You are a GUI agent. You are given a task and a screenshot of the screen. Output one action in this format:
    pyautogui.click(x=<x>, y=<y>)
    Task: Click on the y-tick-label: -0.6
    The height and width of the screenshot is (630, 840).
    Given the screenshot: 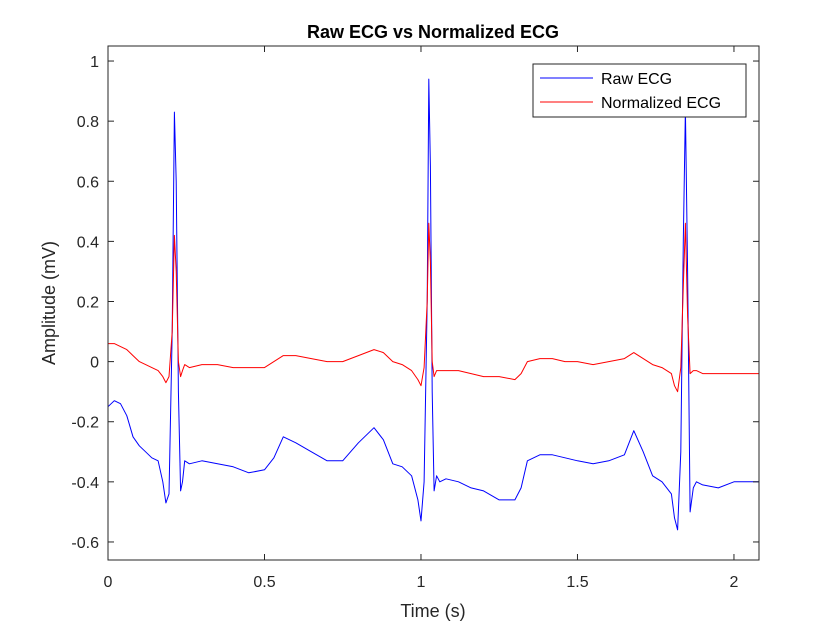 What is the action you would take?
    pyautogui.click(x=85, y=543)
    